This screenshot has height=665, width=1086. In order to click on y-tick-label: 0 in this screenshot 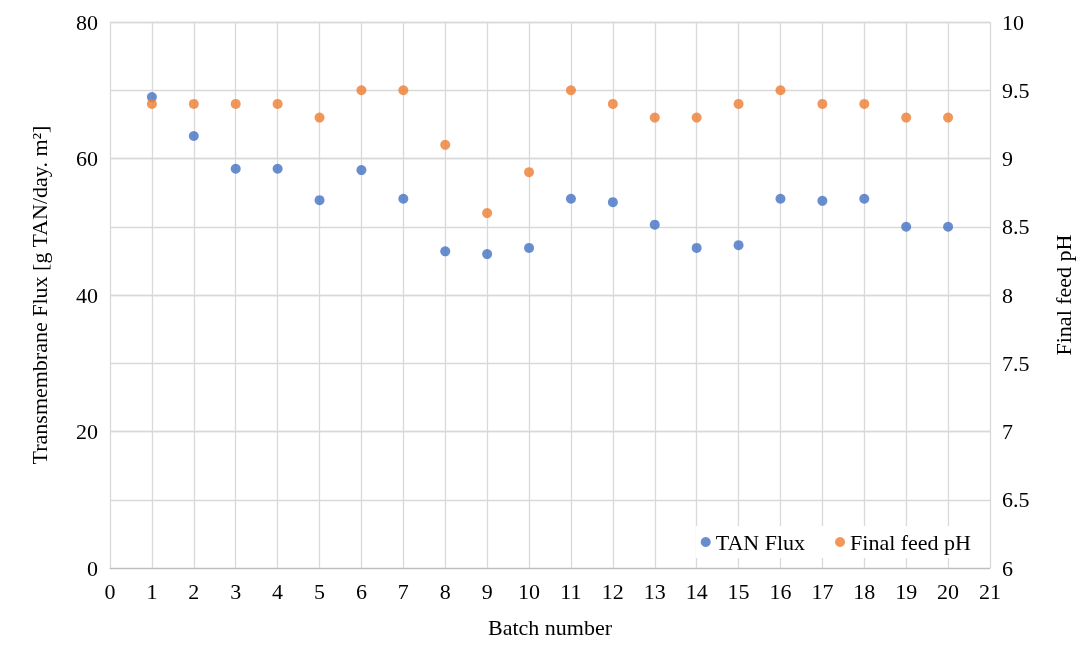, I will do `click(92, 568)`.